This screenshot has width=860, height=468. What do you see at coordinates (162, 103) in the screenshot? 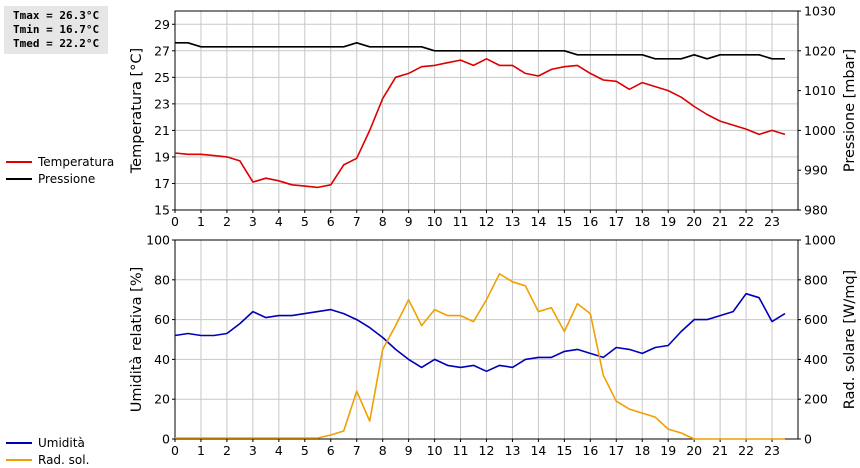
I see `y-left-tick-label: 23` at bounding box center [162, 103].